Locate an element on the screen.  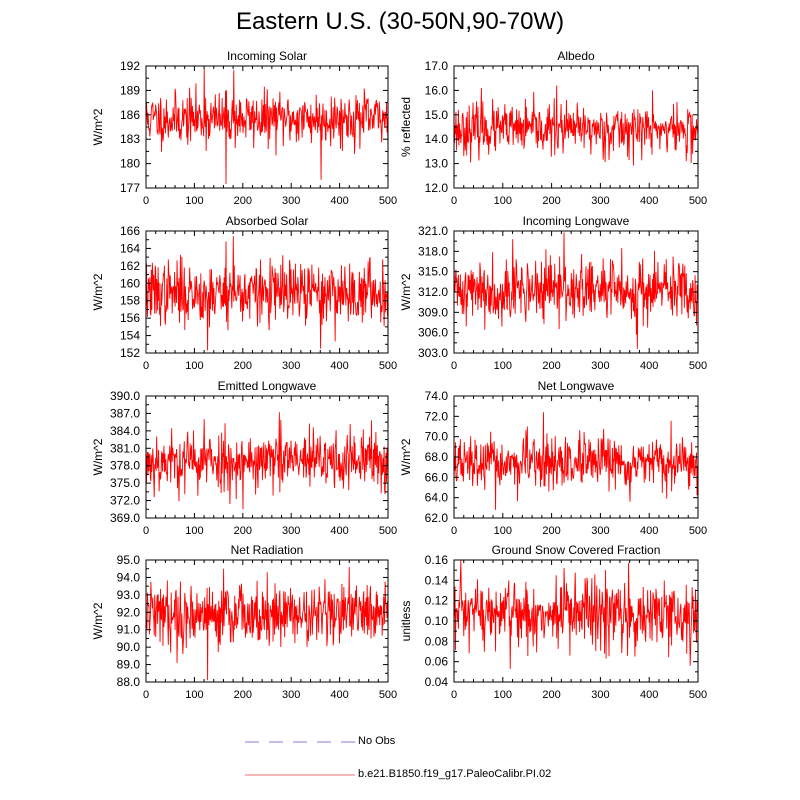
legend-obs-label: No Obs is located at coordinates (377, 741).